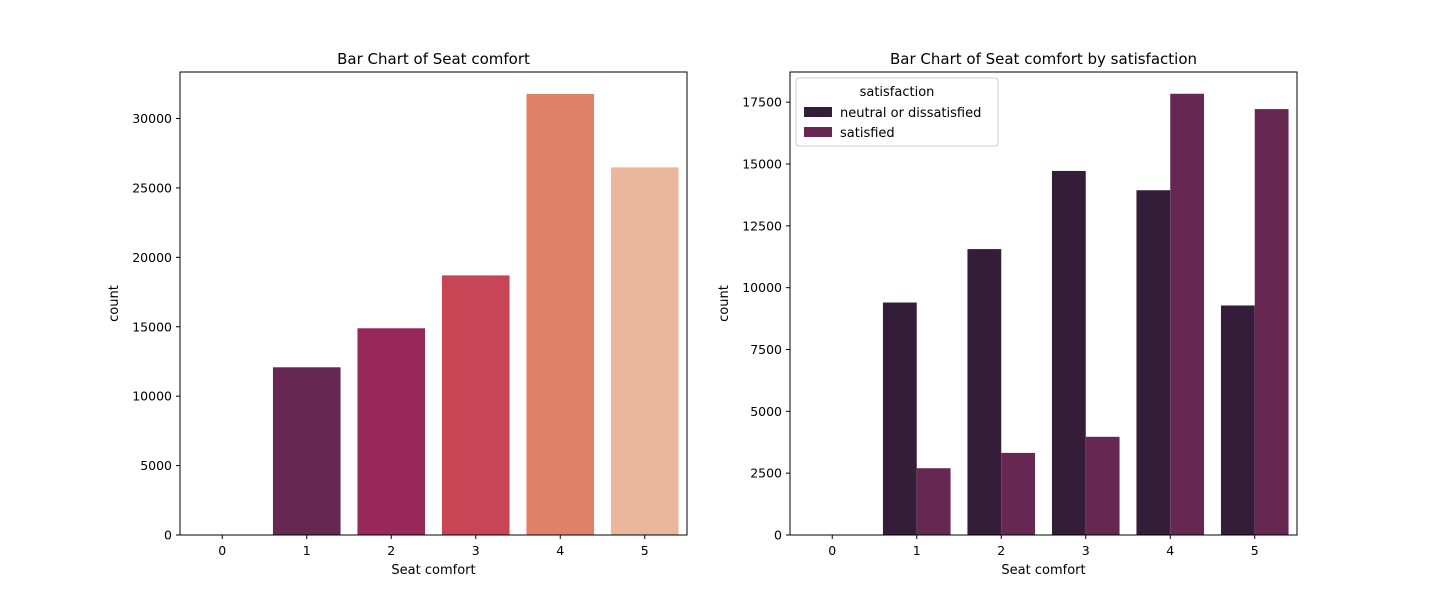  I want to click on legend-title: satisfaction, so click(897, 92).